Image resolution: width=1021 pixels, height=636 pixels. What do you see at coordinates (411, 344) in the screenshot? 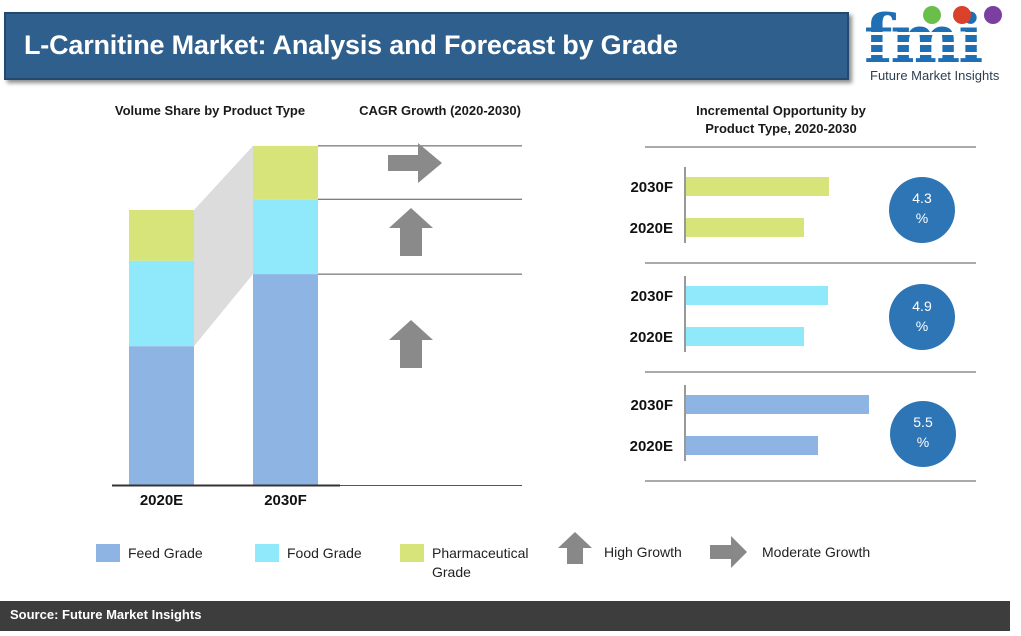
I see `cagr-arrow-feed-grade-up-arrow-icon` at bounding box center [411, 344].